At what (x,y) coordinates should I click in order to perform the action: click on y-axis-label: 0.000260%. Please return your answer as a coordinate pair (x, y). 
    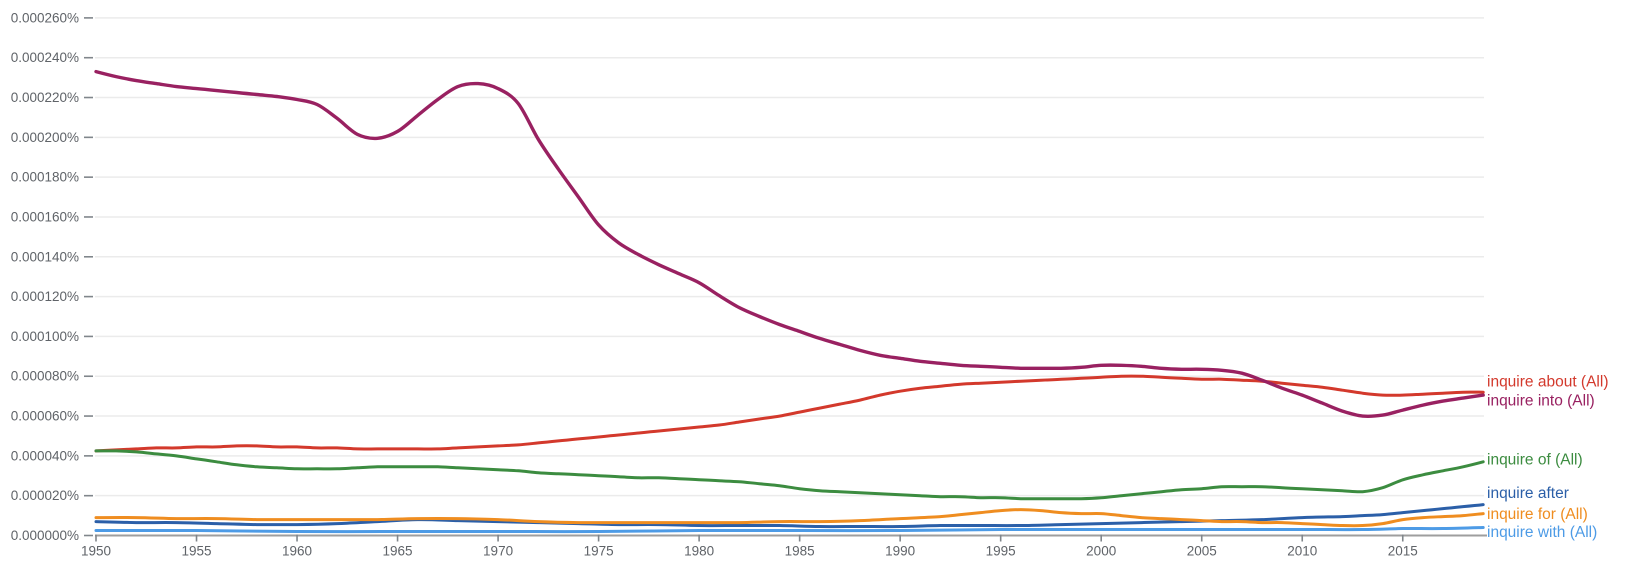
    Looking at the image, I should click on (45, 17).